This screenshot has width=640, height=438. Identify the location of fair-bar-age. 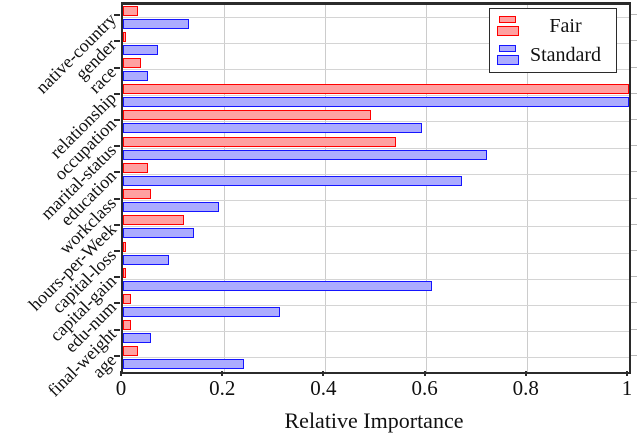
(131, 351).